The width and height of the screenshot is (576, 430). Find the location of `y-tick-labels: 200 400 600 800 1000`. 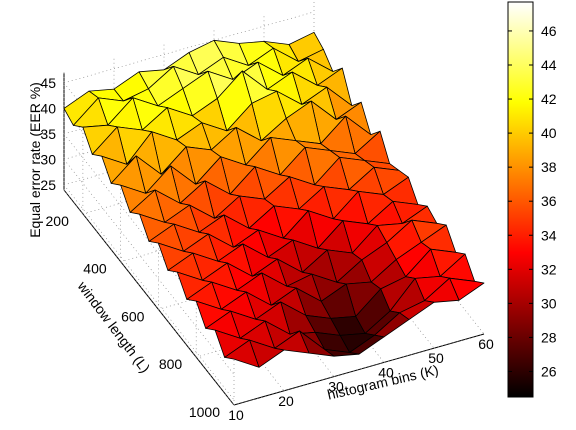

y-tick-labels: 200 400 600 800 1000 is located at coordinates (133, 316).